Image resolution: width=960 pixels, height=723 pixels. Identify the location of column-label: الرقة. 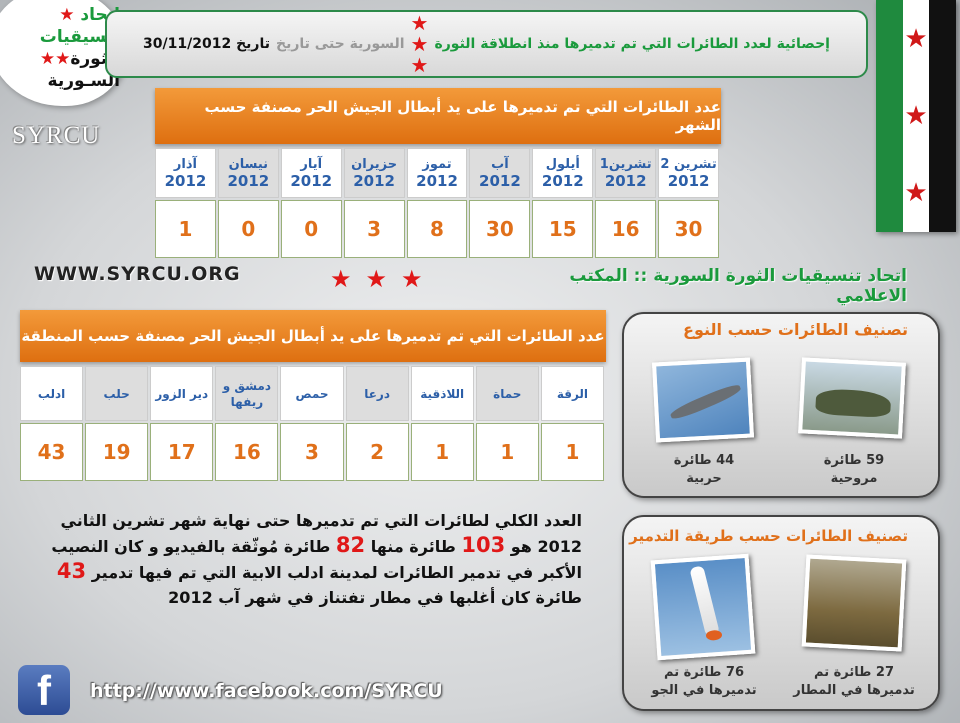
(572, 393).